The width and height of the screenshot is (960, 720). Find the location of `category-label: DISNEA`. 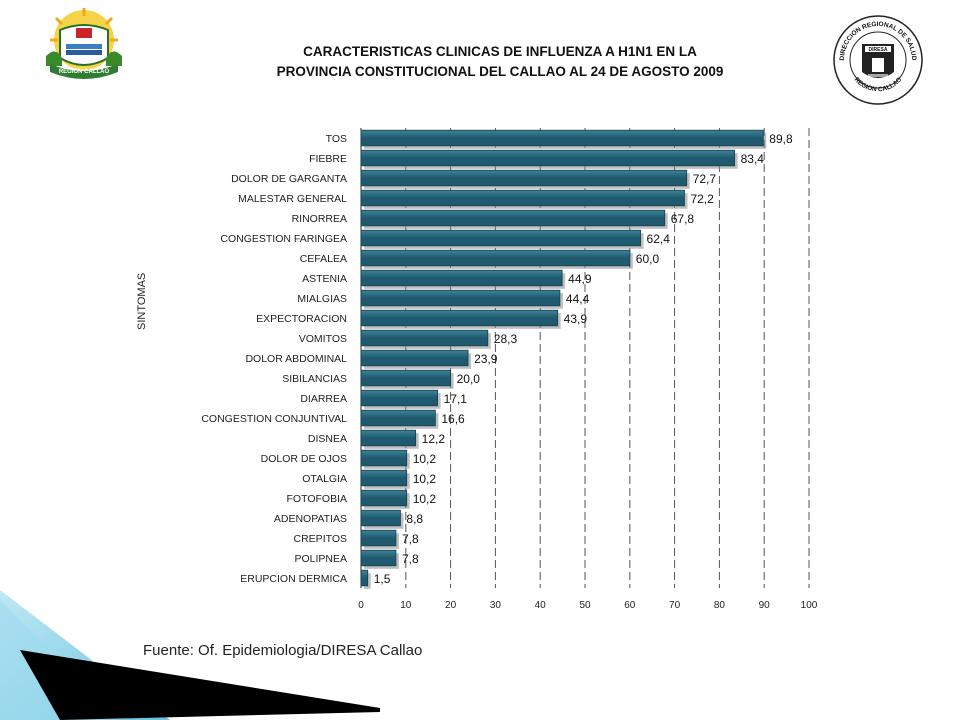

category-label: DISNEA is located at coordinates (327, 439).